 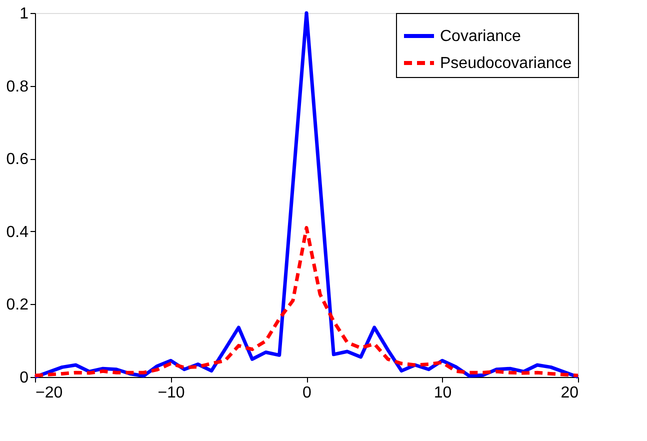 I want to click on x-tick-label: −10, so click(x=171, y=393).